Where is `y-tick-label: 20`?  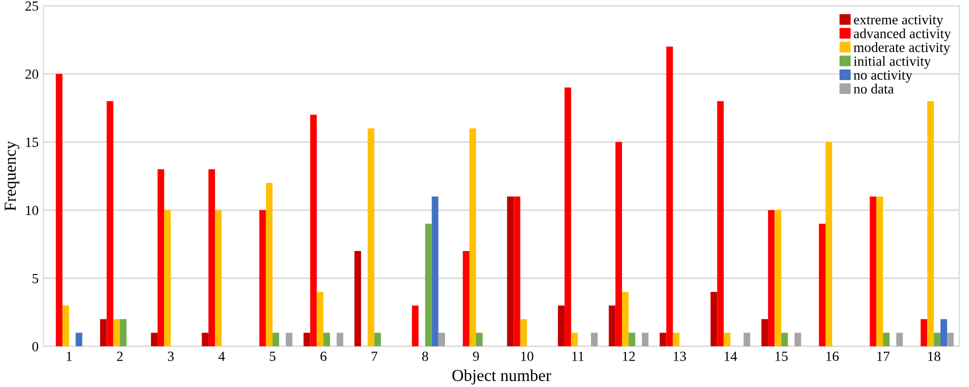 y-tick-label: 20 is located at coordinates (31, 74).